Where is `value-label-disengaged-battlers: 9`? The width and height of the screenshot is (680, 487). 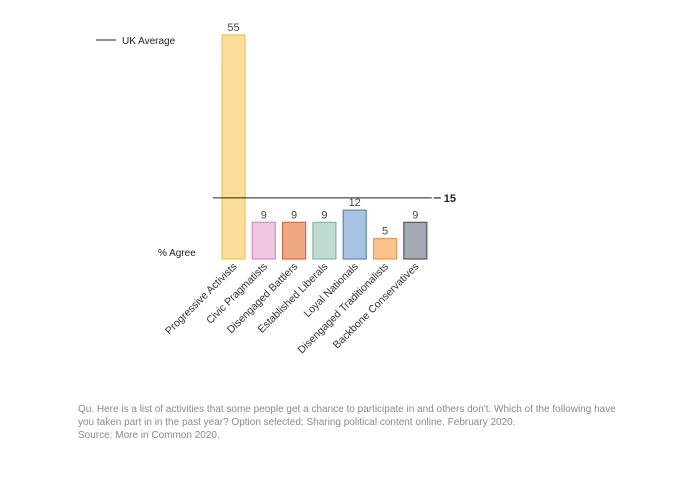 value-label-disengaged-battlers: 9 is located at coordinates (294, 215).